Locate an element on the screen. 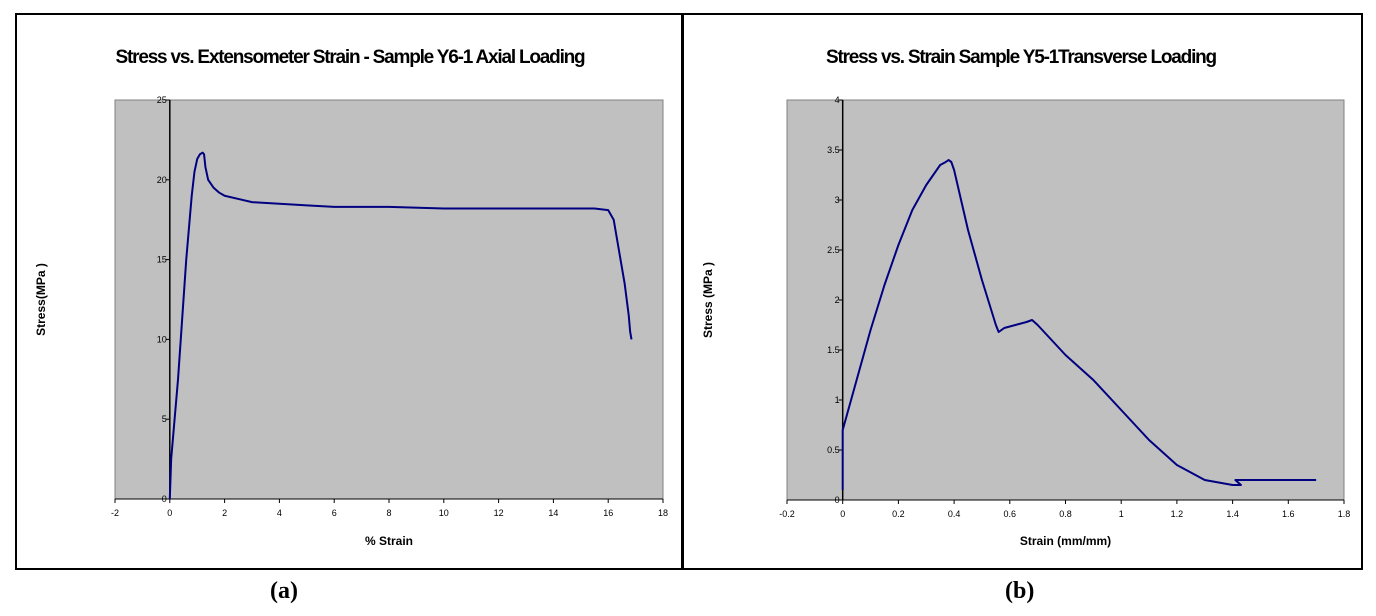 The width and height of the screenshot is (1376, 616). y-tick-label-b: 3.5 is located at coordinates (833, 150).